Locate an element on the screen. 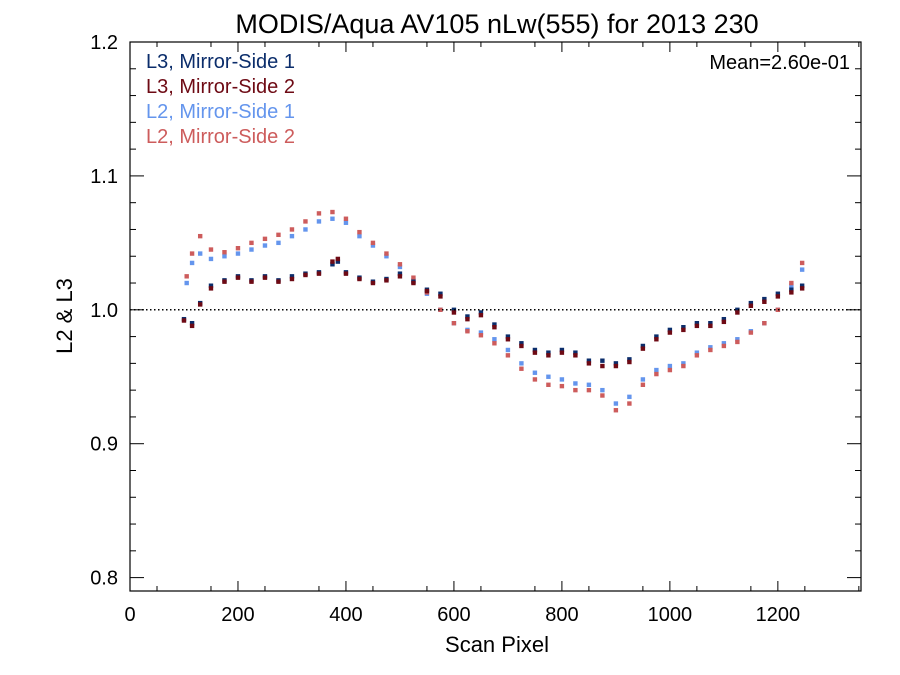  y-tick-label: 1.0 is located at coordinates (104, 311).